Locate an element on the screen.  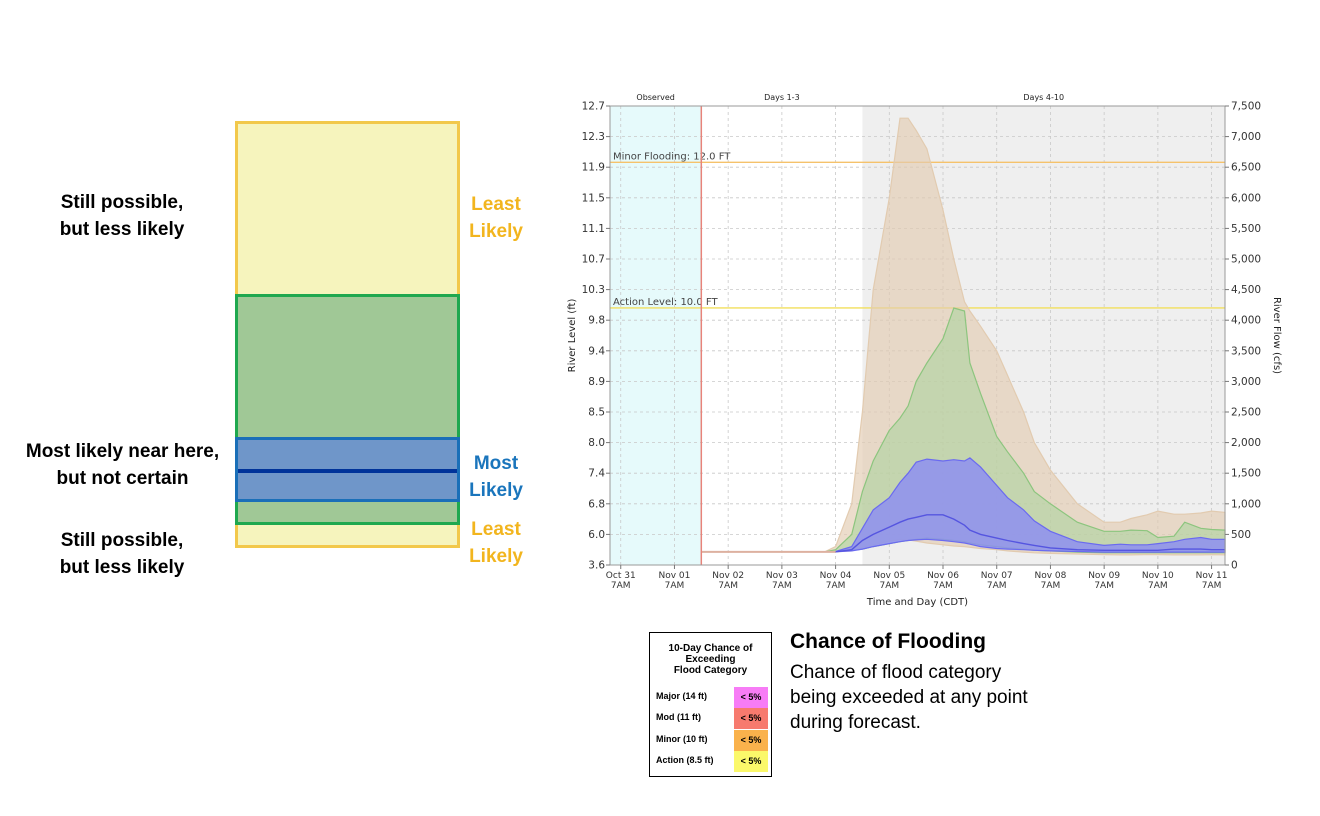
y-tick-label: 3.6 is located at coordinates (596, 566).